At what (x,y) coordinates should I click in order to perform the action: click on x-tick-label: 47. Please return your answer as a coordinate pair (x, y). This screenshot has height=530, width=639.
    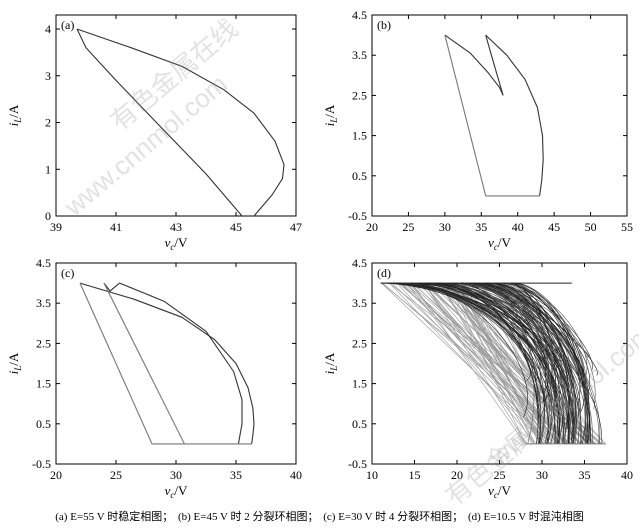
    Looking at the image, I should click on (296, 227).